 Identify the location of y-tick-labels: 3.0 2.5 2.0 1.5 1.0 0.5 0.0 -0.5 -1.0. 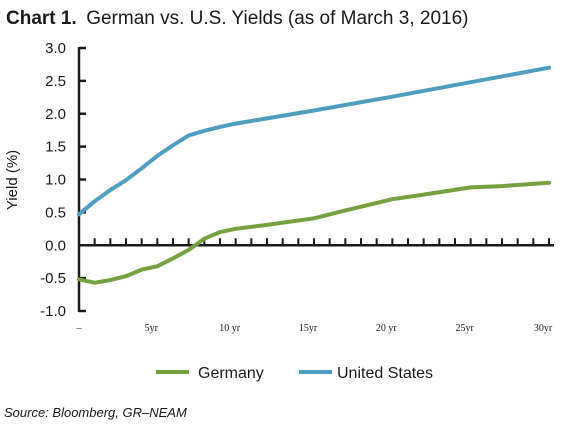
(53, 180).